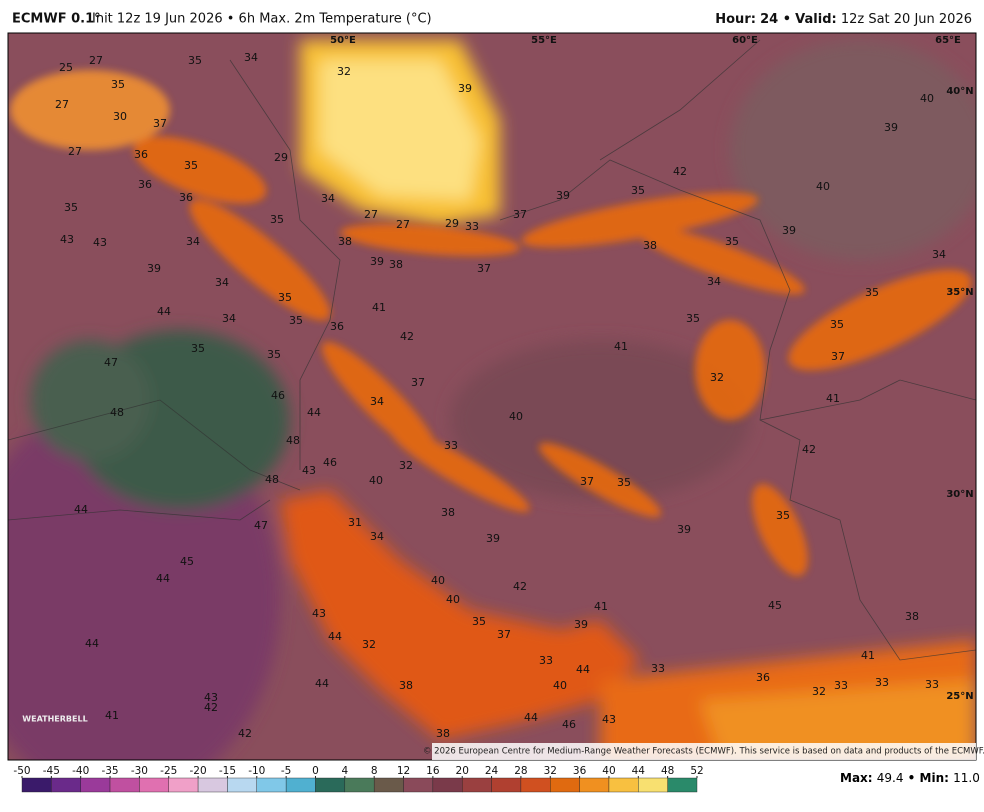 Image resolution: width=984 pixels, height=812 pixels. Describe the element at coordinates (343, 40) in the screenshot. I see `grid-label: 50°E` at that location.